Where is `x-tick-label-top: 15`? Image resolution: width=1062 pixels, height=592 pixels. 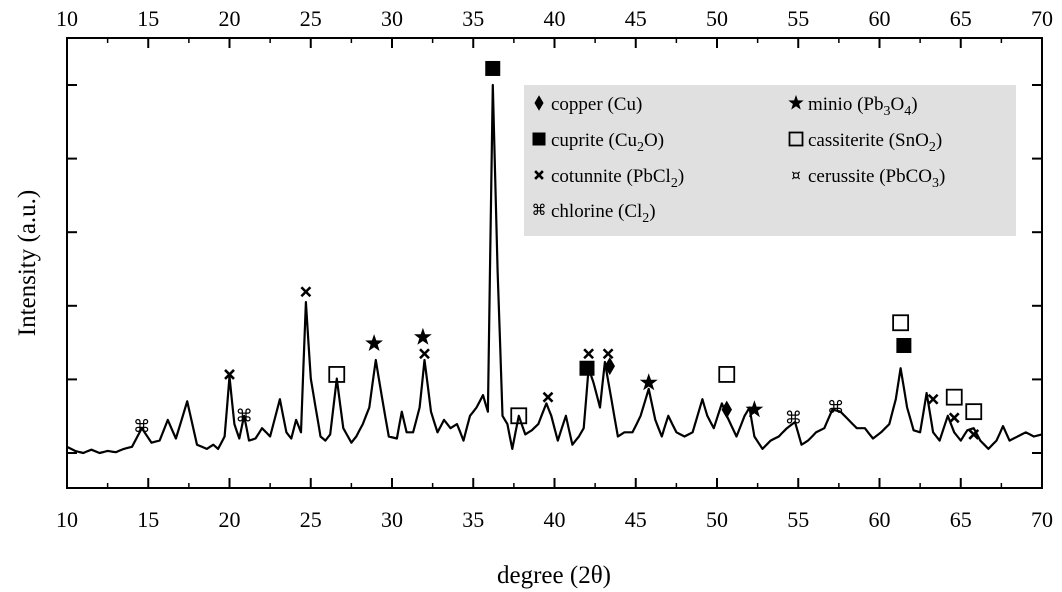 x-tick-label-top: 15 is located at coordinates (148, 18).